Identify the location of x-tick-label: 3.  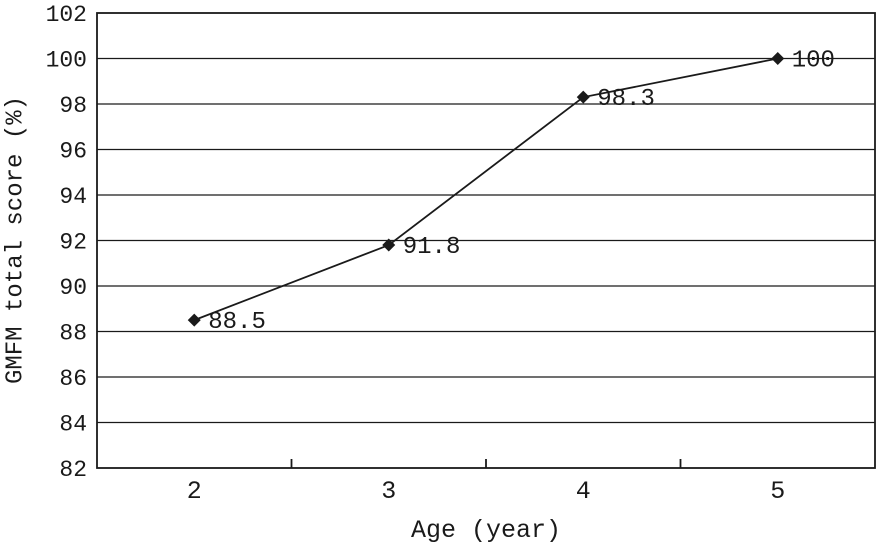
(388, 491).